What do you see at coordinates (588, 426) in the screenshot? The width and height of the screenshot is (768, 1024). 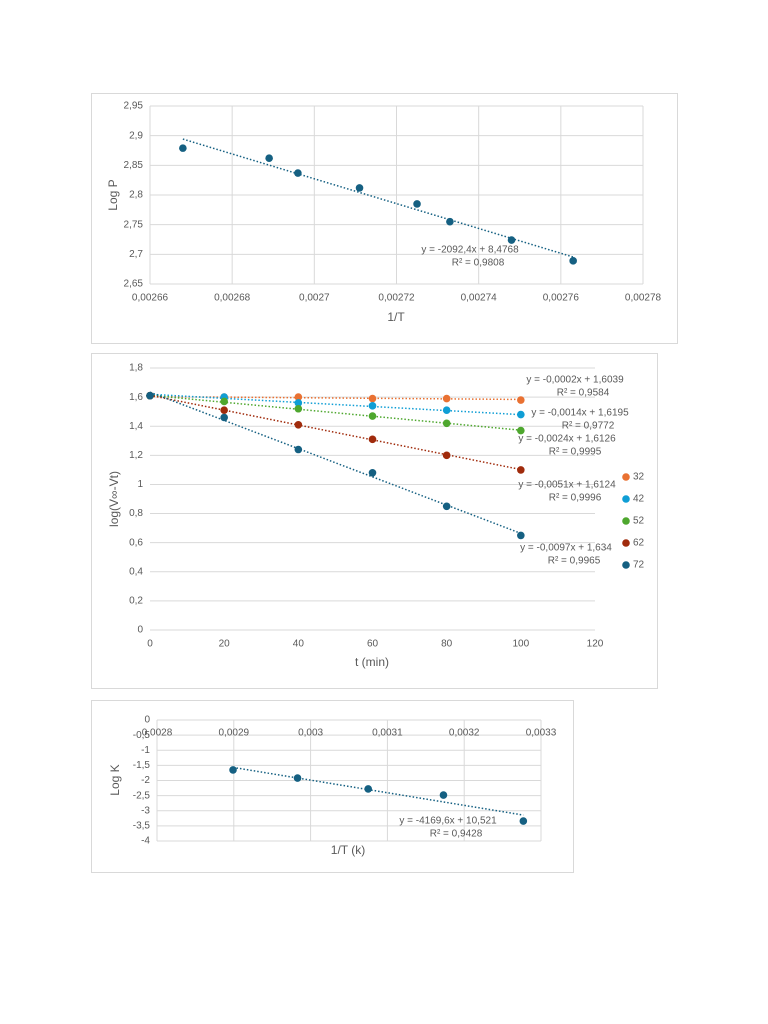 I see `trendline-r2: R² = 0,9772` at bounding box center [588, 426].